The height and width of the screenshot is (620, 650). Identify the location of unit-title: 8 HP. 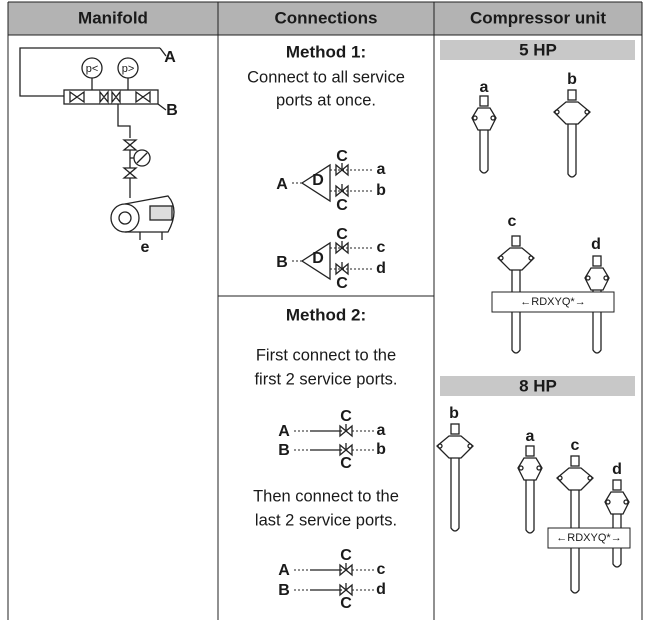
(538, 385).